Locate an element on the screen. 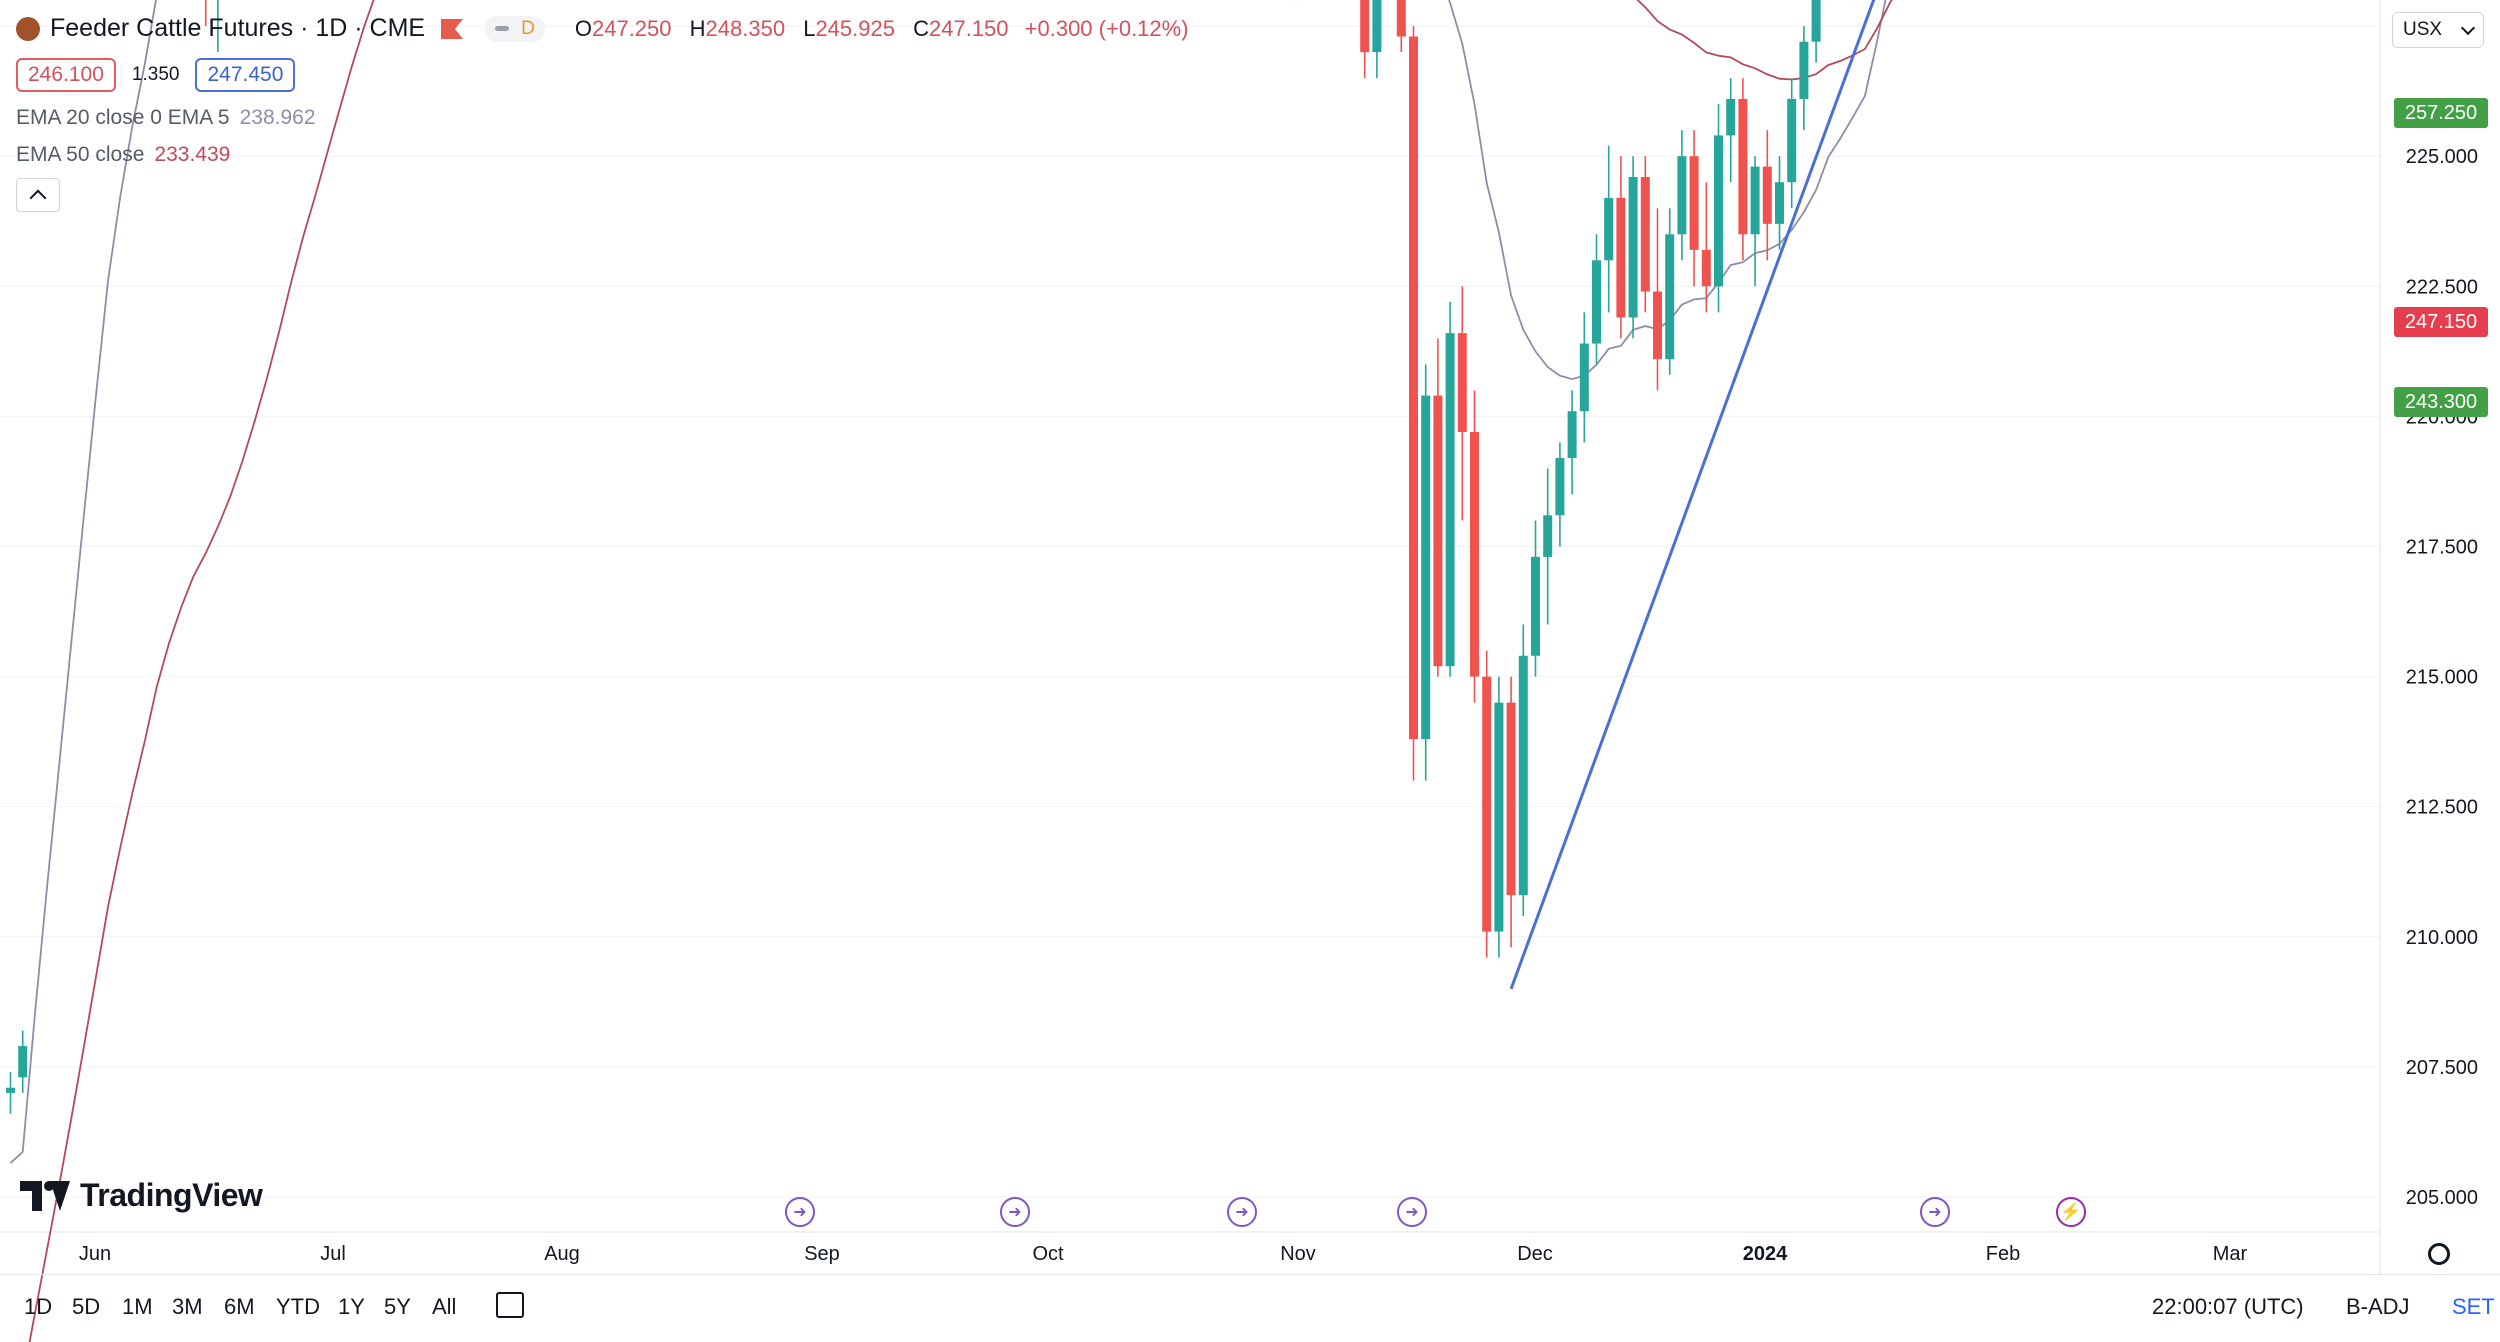 Image resolution: width=2500 pixels, height=1342 pixels. low-value: 245.925 is located at coordinates (855, 28).